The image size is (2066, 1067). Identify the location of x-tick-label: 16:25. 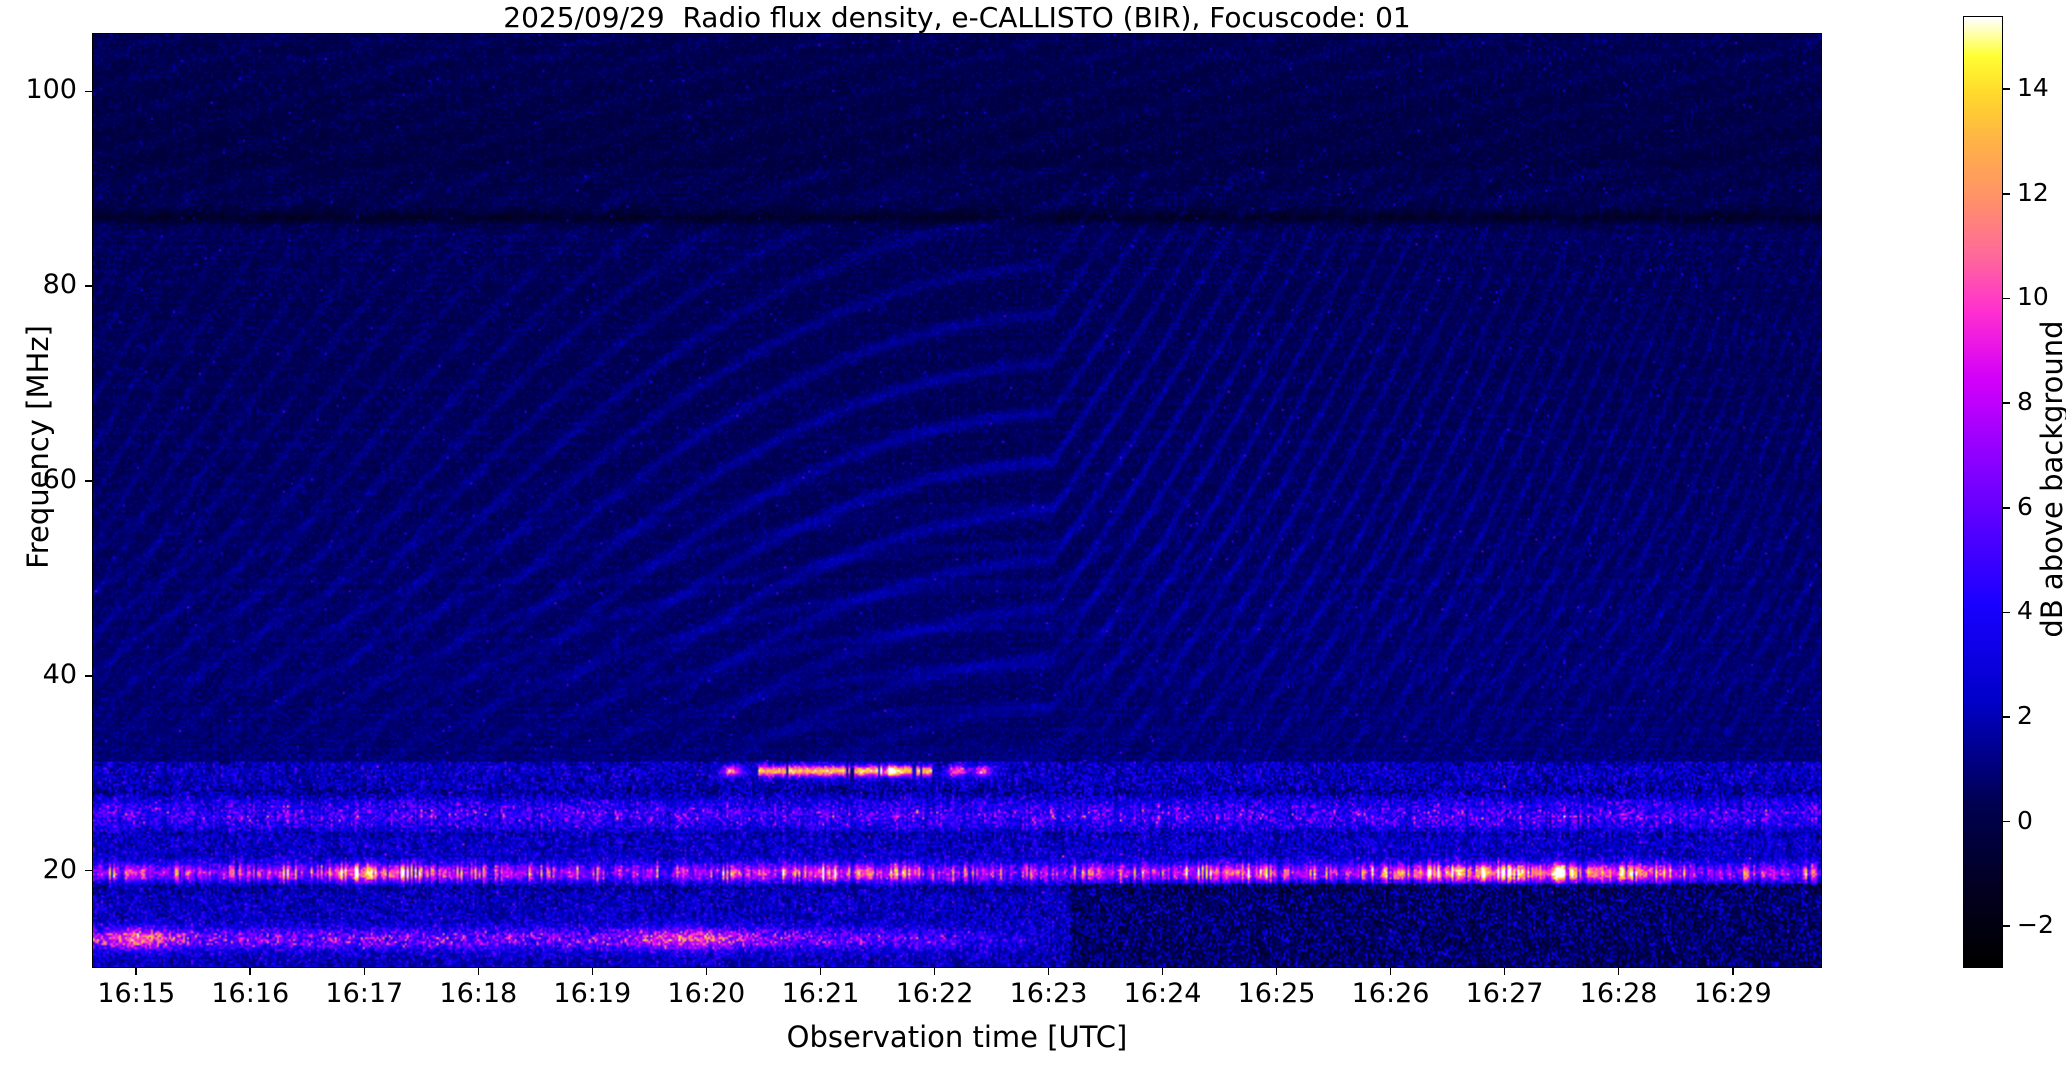
(1276, 993).